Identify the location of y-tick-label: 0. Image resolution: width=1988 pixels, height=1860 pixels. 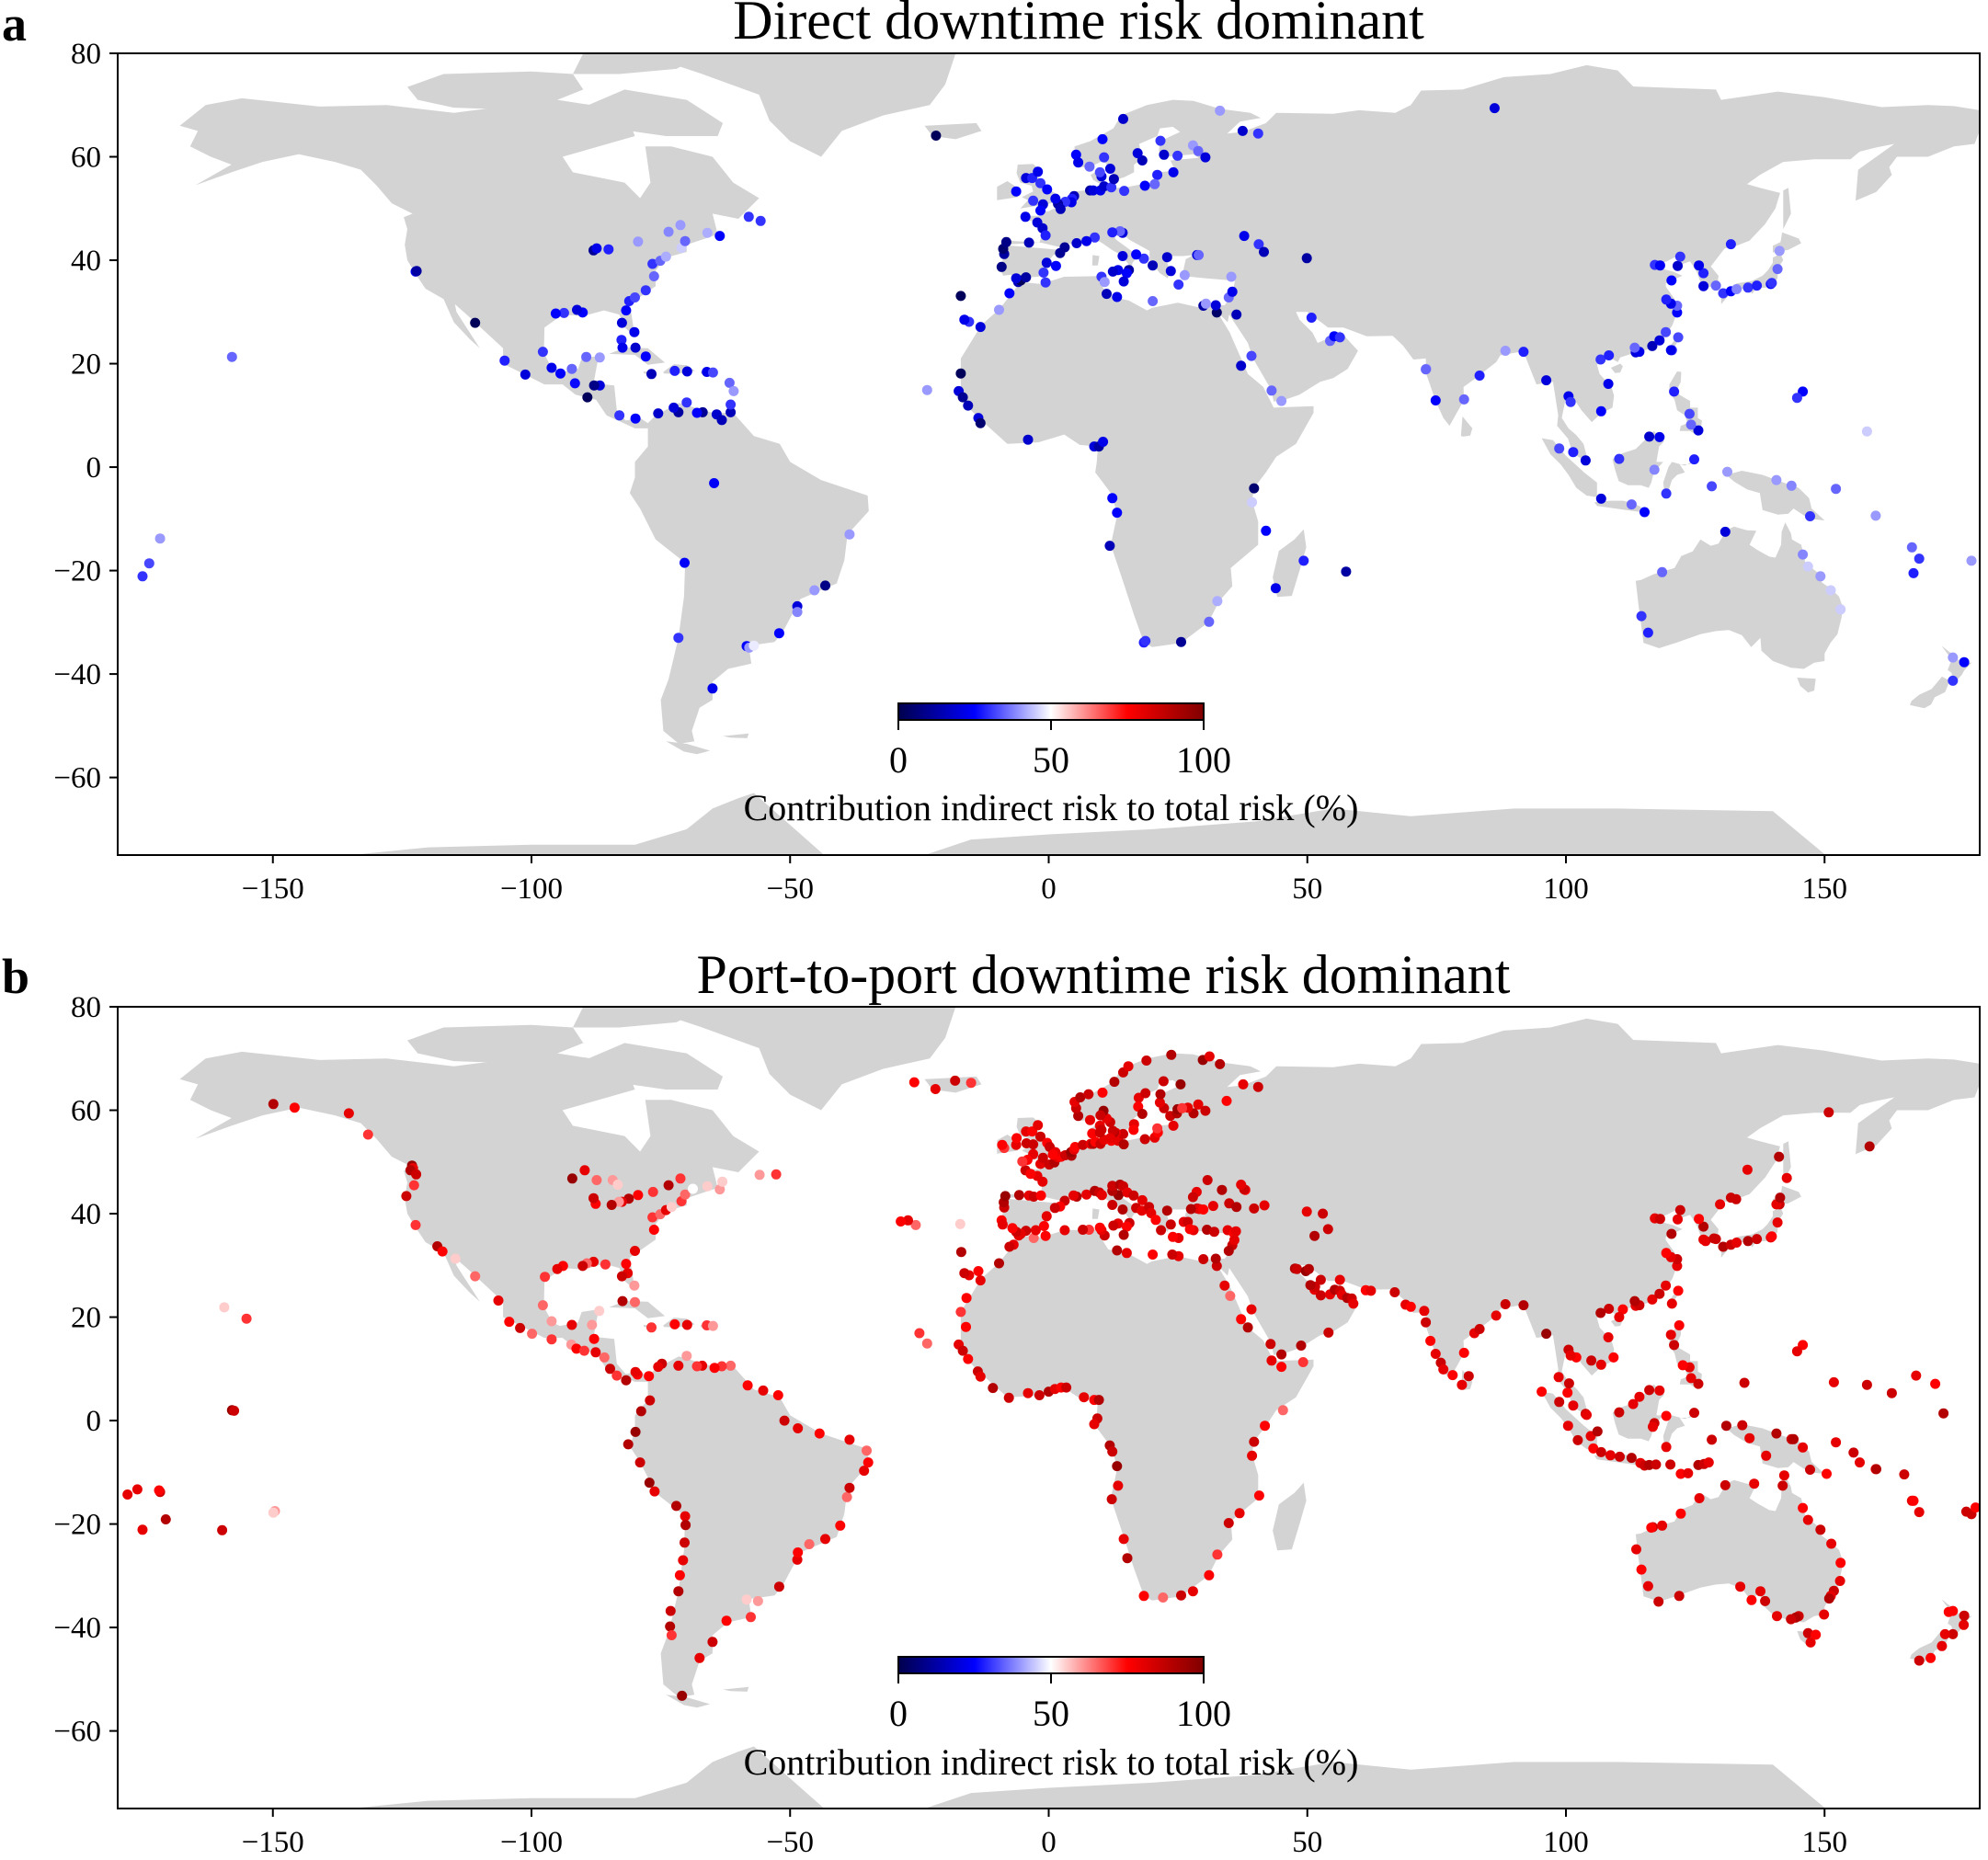
(94, 1421).